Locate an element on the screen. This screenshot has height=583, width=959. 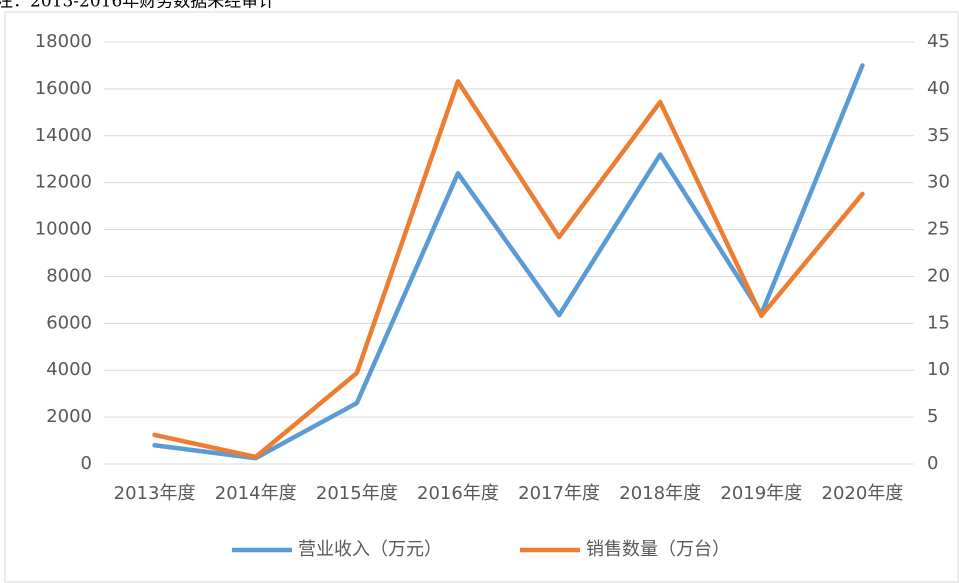
y2-tick-label: 25 is located at coordinates (938, 229).